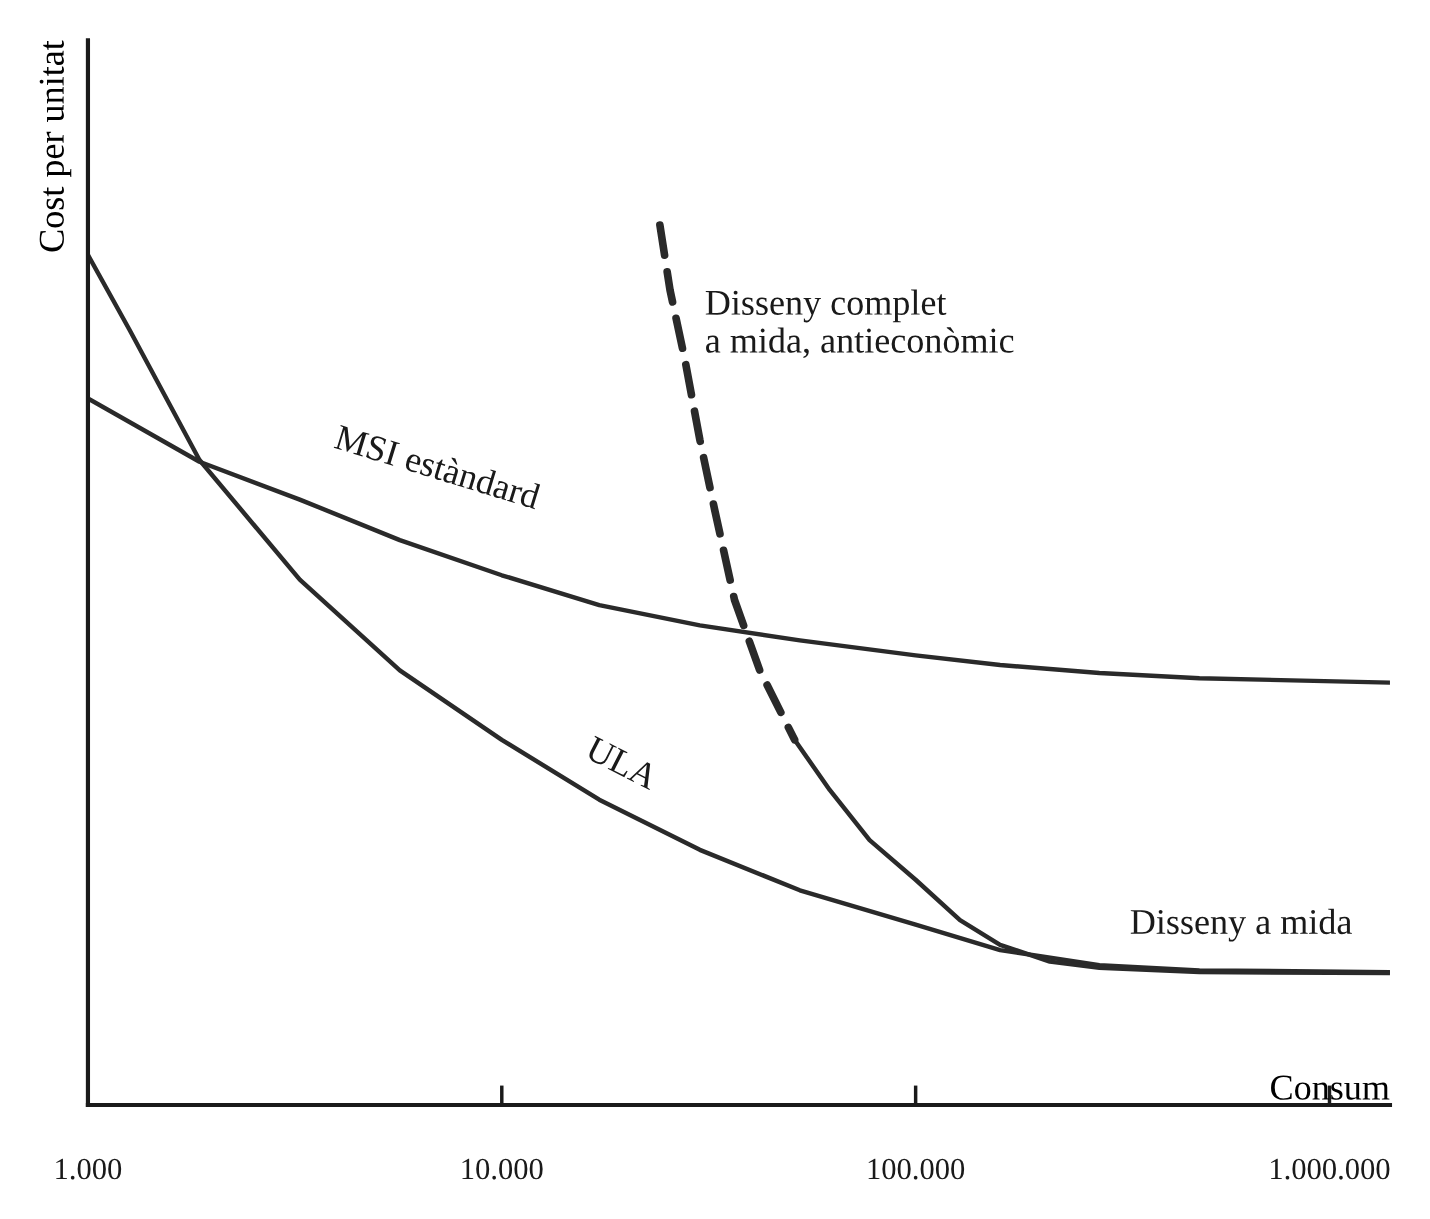  Describe the element at coordinates (55, 146) in the screenshot. I see `y-axis-title: Cost per unitat` at that location.